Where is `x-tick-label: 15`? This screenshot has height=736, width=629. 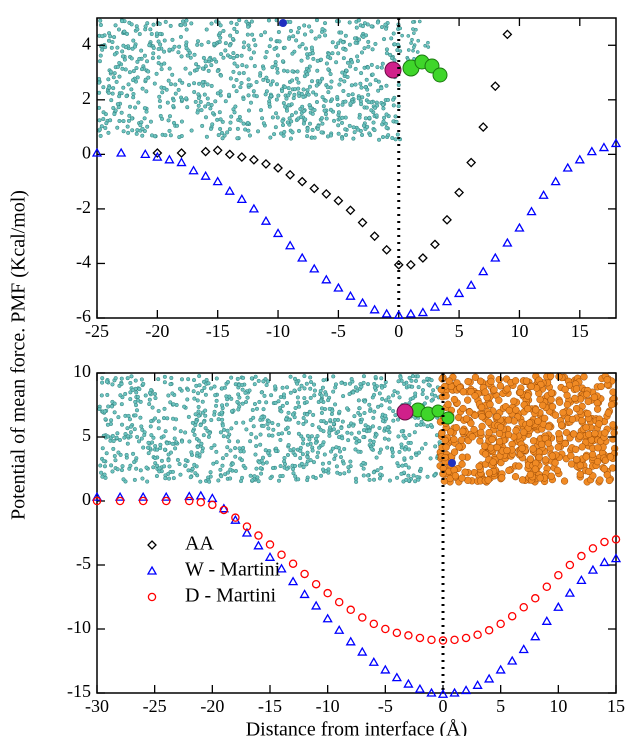
x-tick-label: 15 is located at coordinates (616, 706).